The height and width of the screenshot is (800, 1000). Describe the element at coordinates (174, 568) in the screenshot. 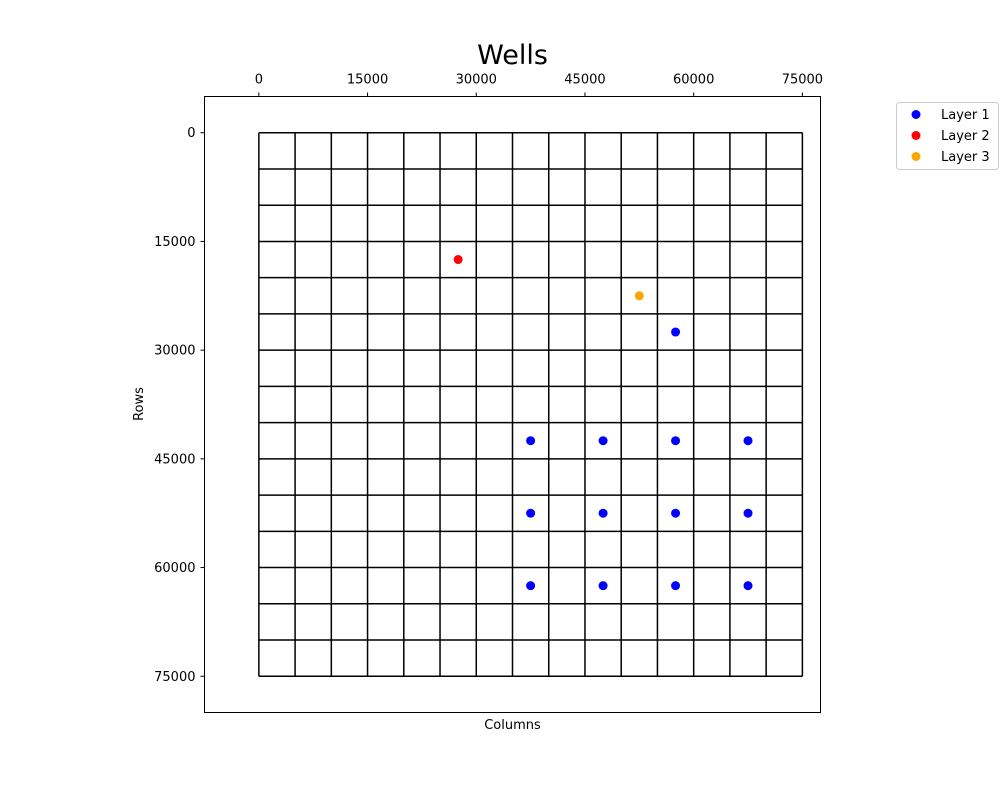

I see `y-tick-label: 60000` at that location.